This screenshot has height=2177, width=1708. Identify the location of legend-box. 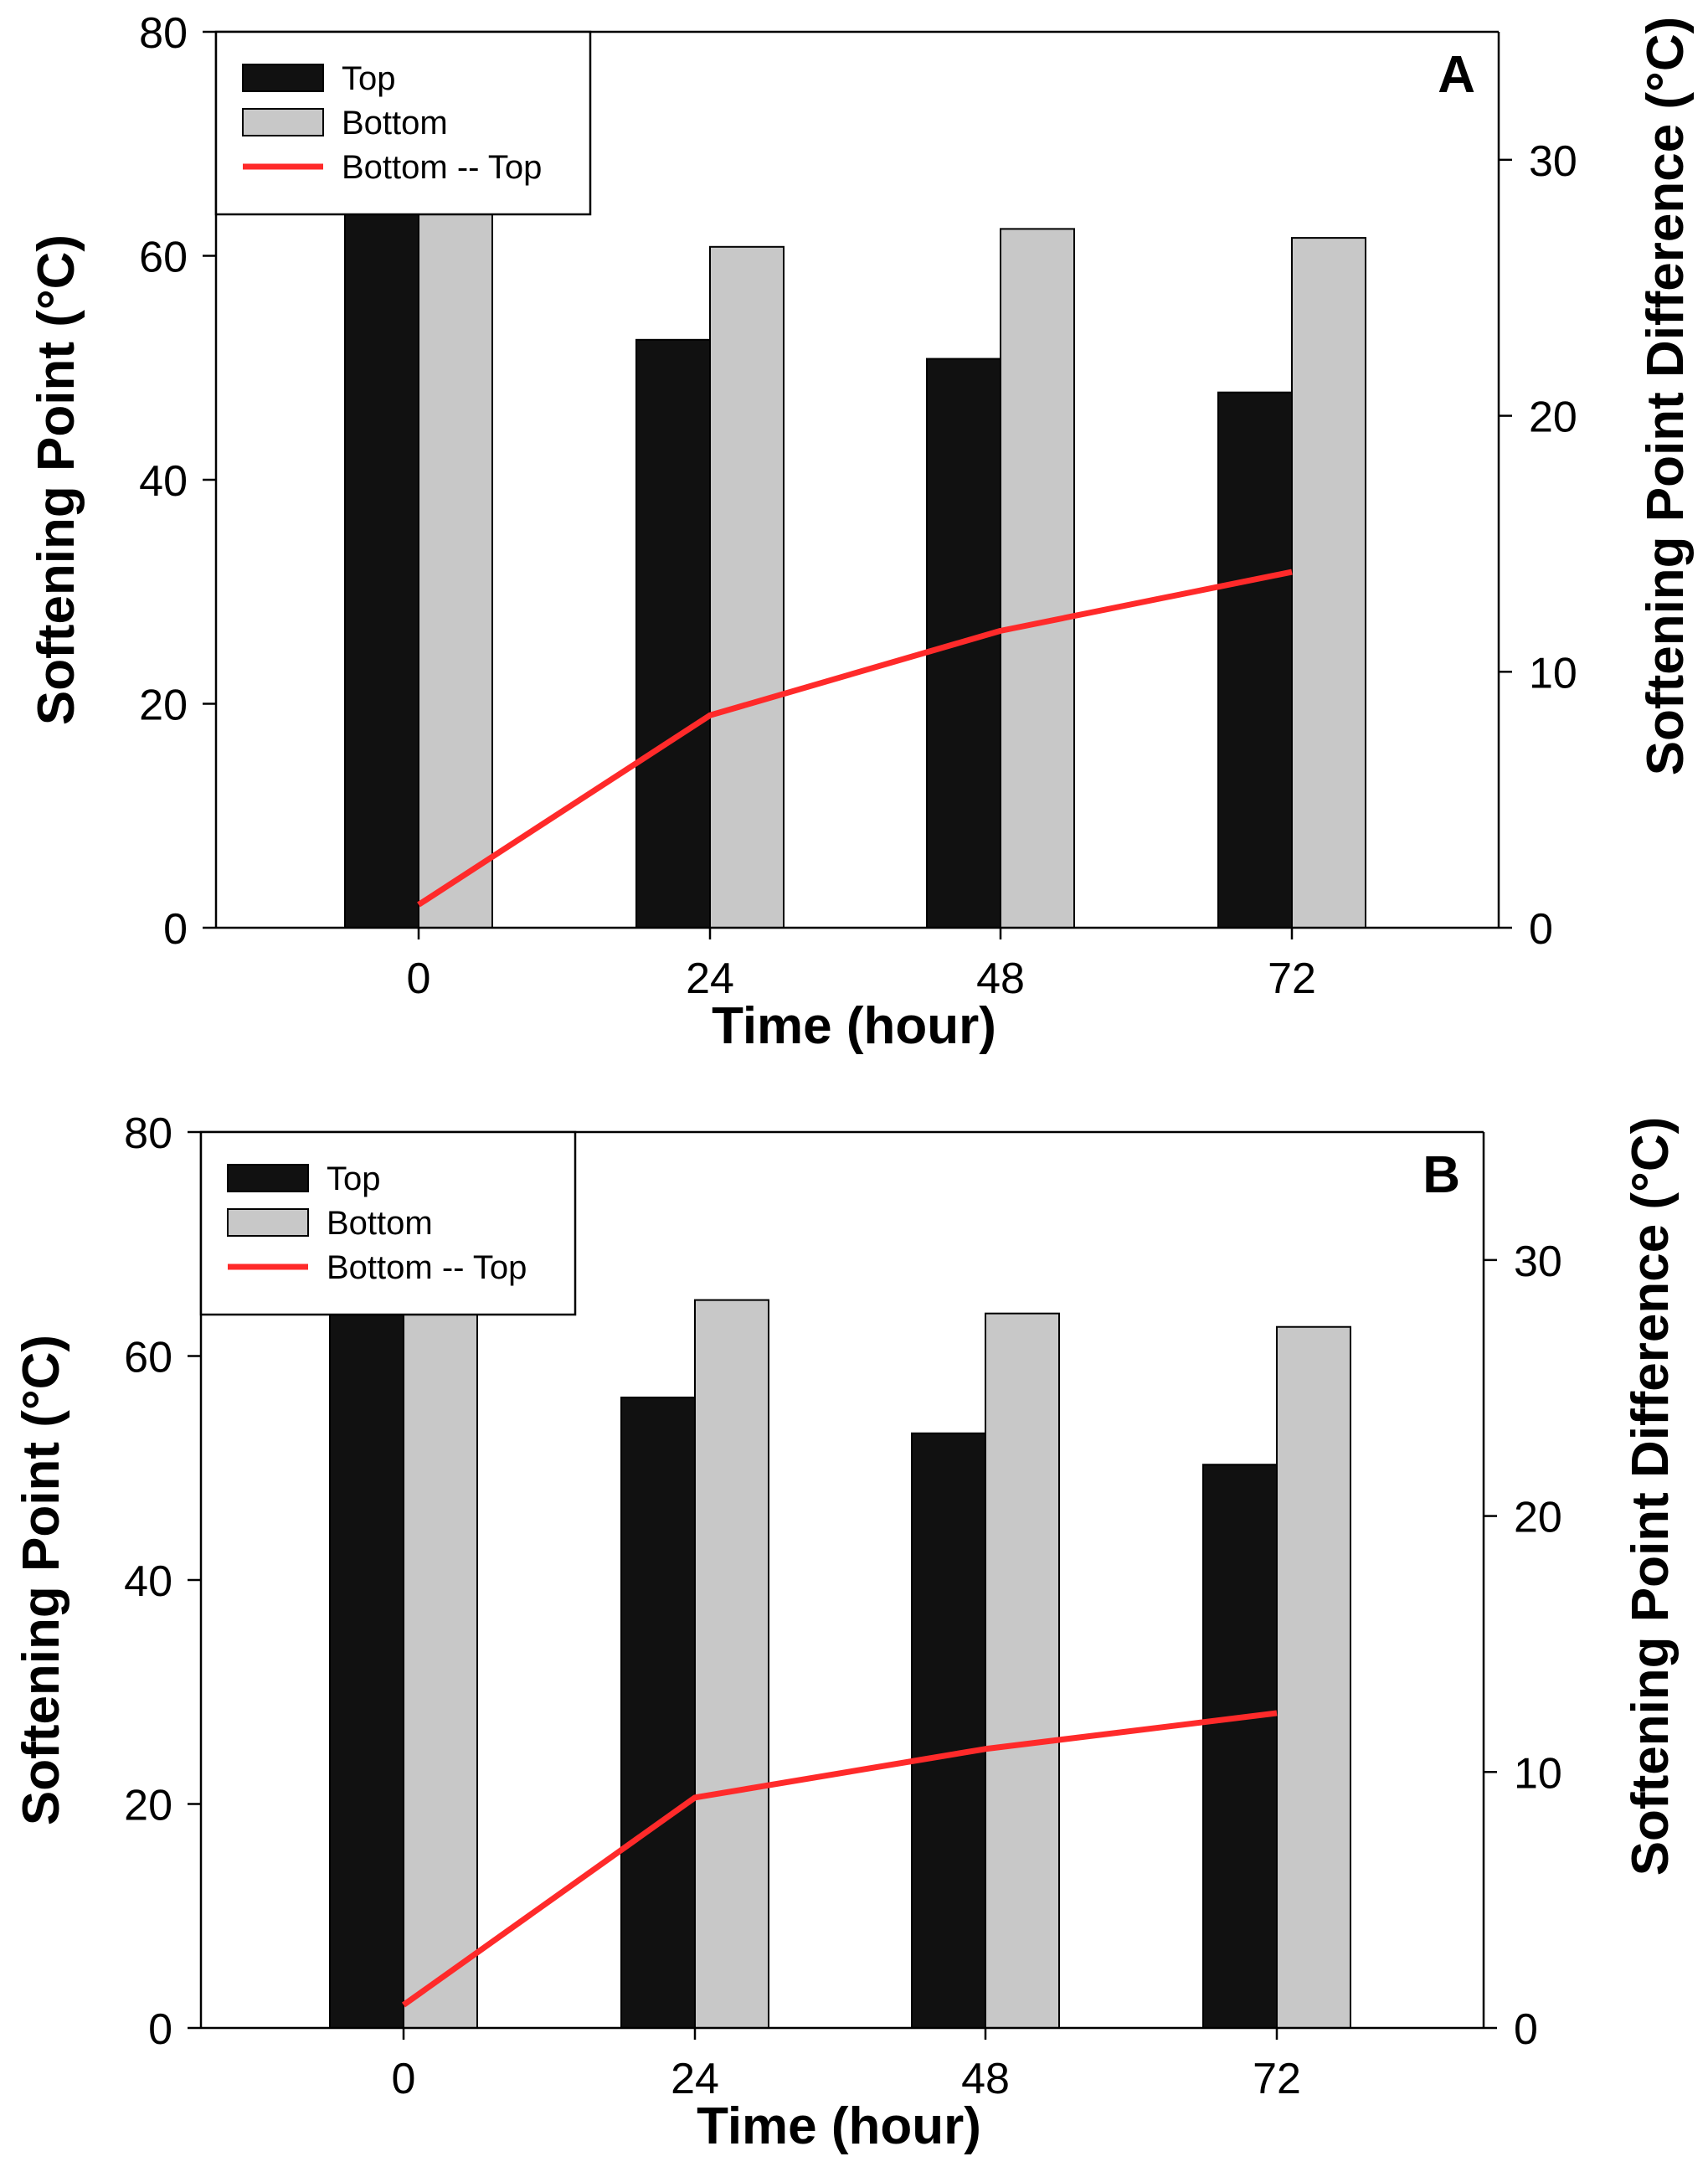
(388, 1223).